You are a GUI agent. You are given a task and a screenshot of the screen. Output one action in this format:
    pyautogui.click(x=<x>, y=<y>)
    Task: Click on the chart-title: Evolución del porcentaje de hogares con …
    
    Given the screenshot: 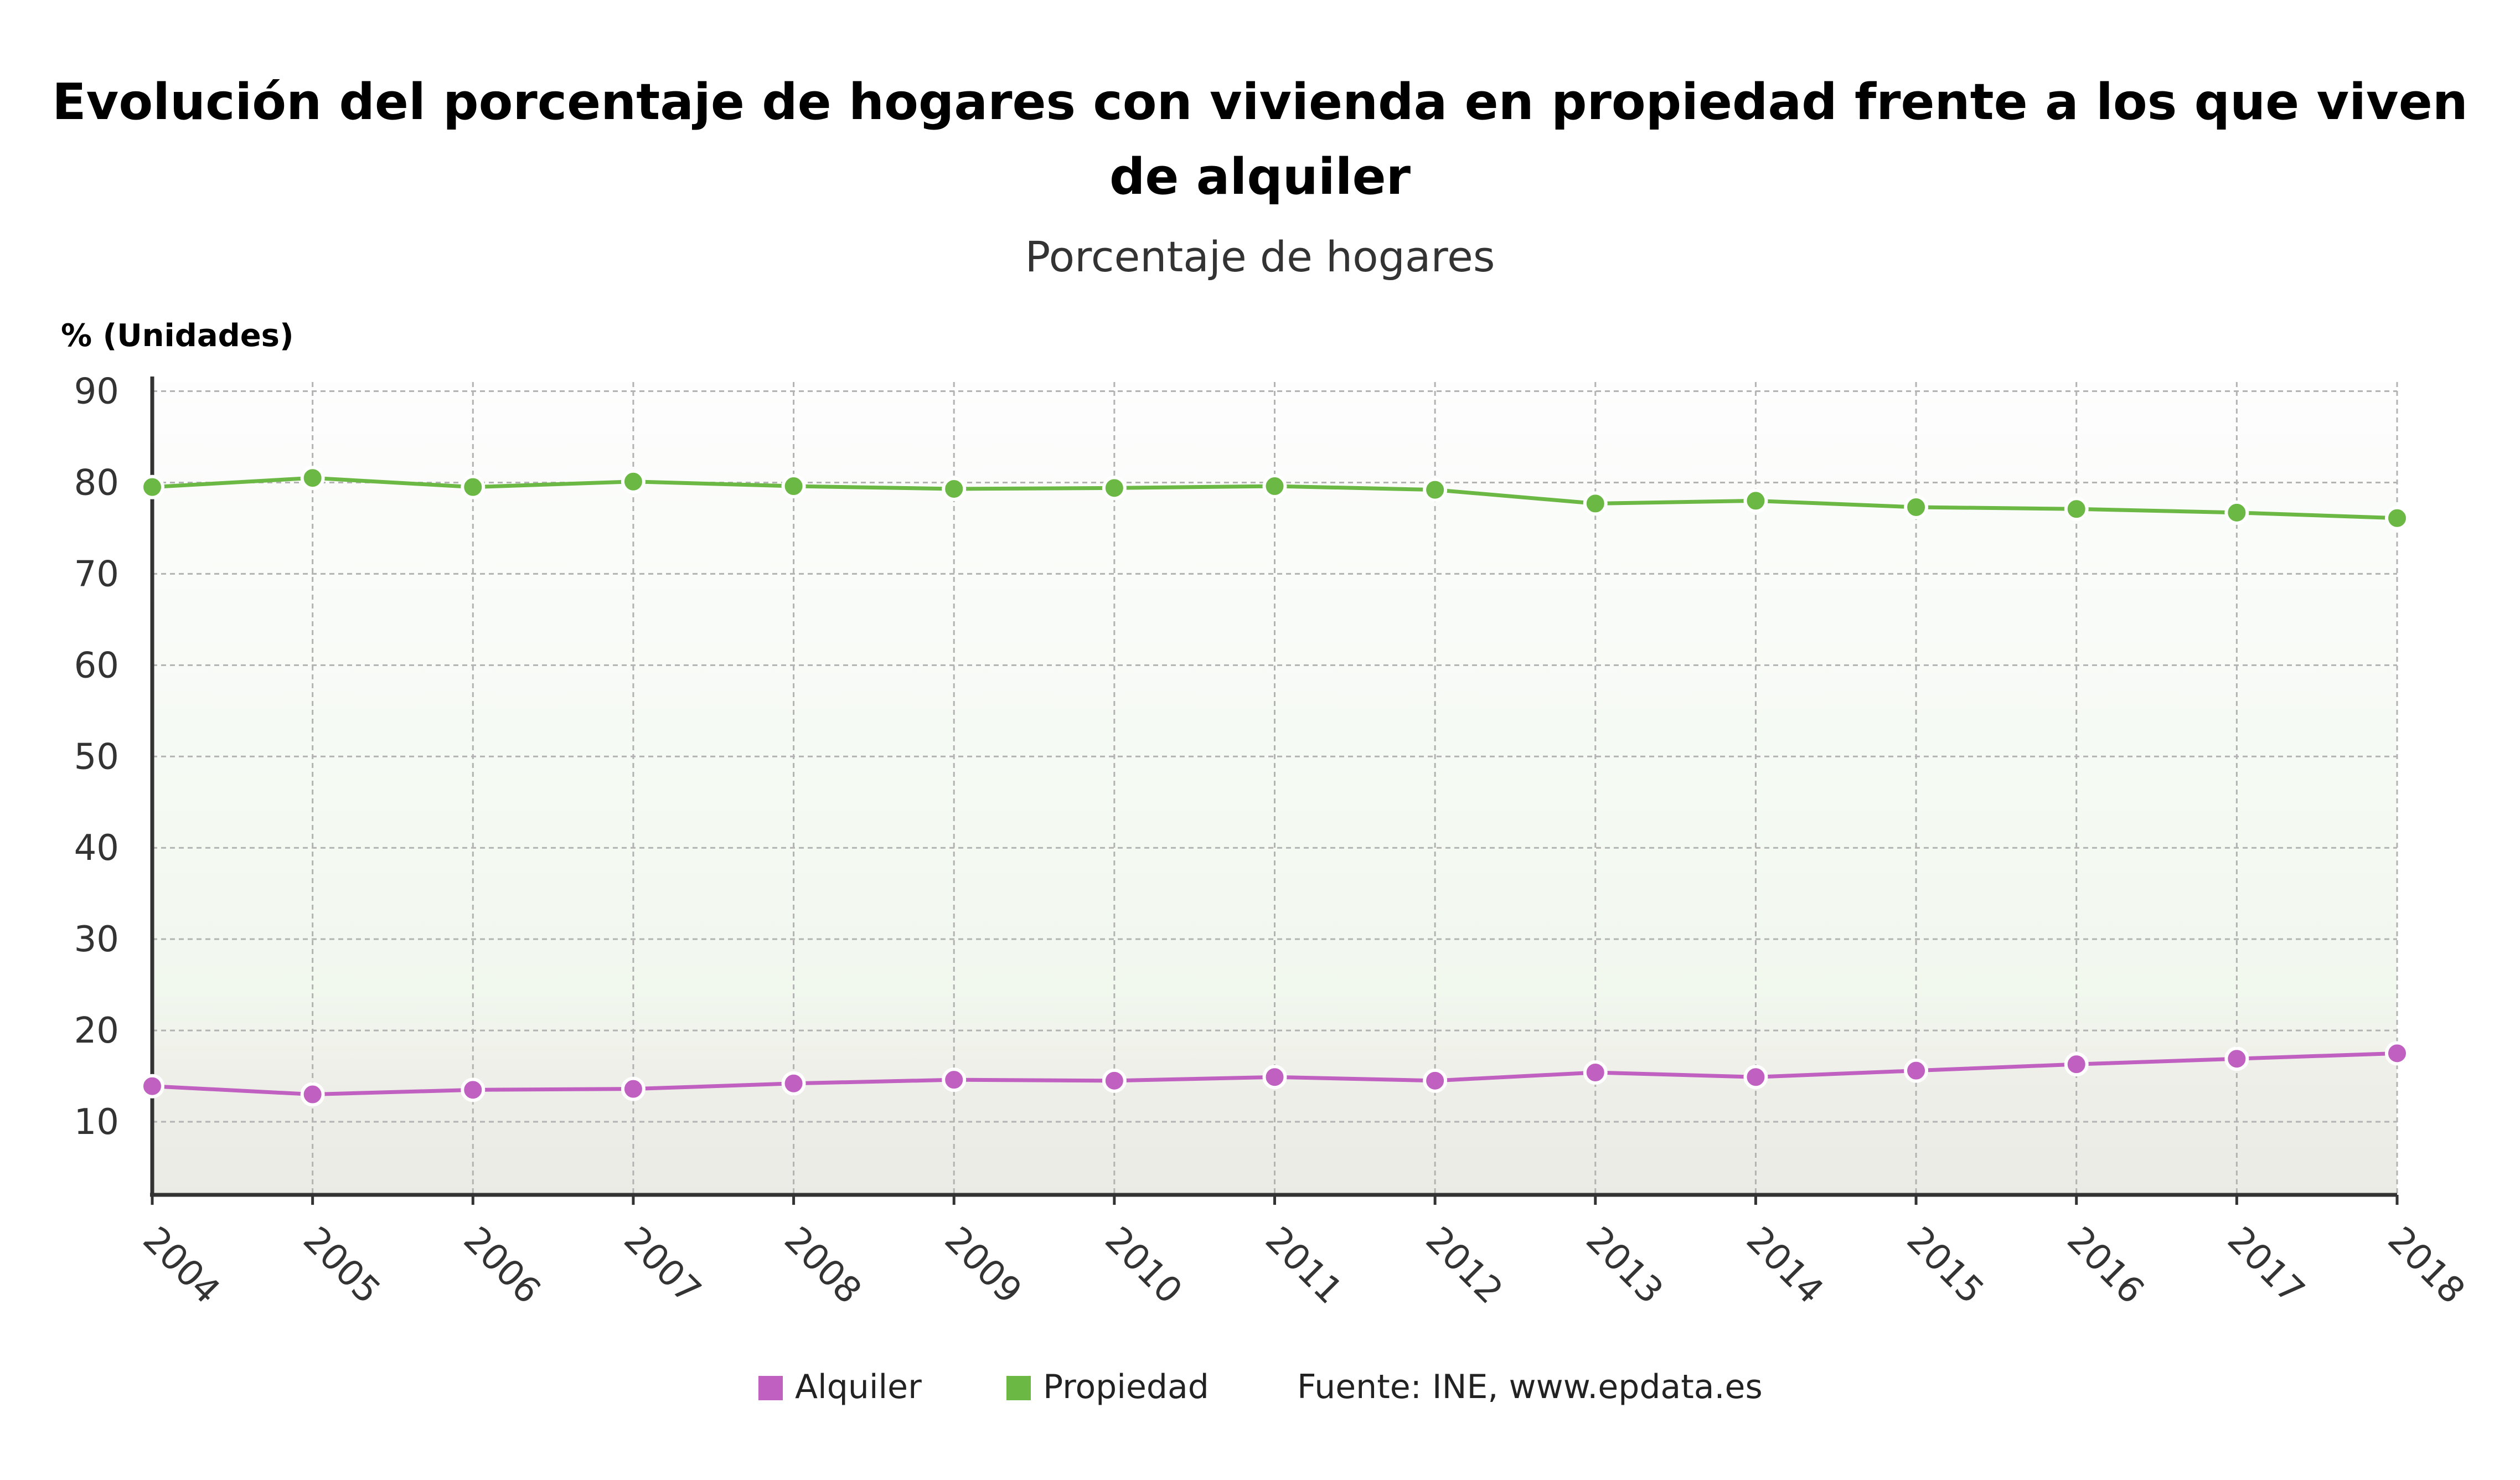 What is the action you would take?
    pyautogui.click(x=1260, y=102)
    